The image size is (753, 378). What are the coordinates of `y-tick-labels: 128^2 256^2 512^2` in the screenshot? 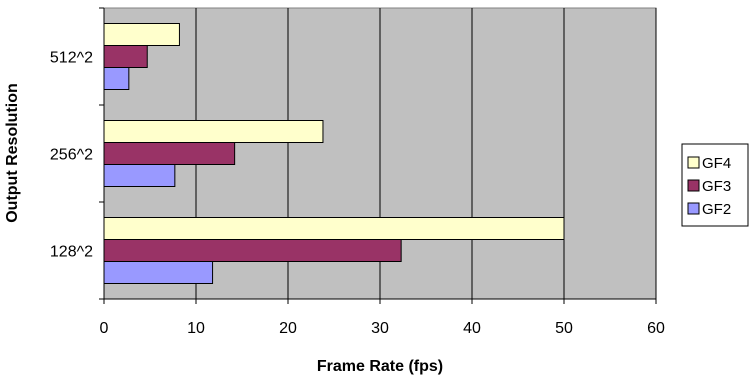 It's located at (71, 155).